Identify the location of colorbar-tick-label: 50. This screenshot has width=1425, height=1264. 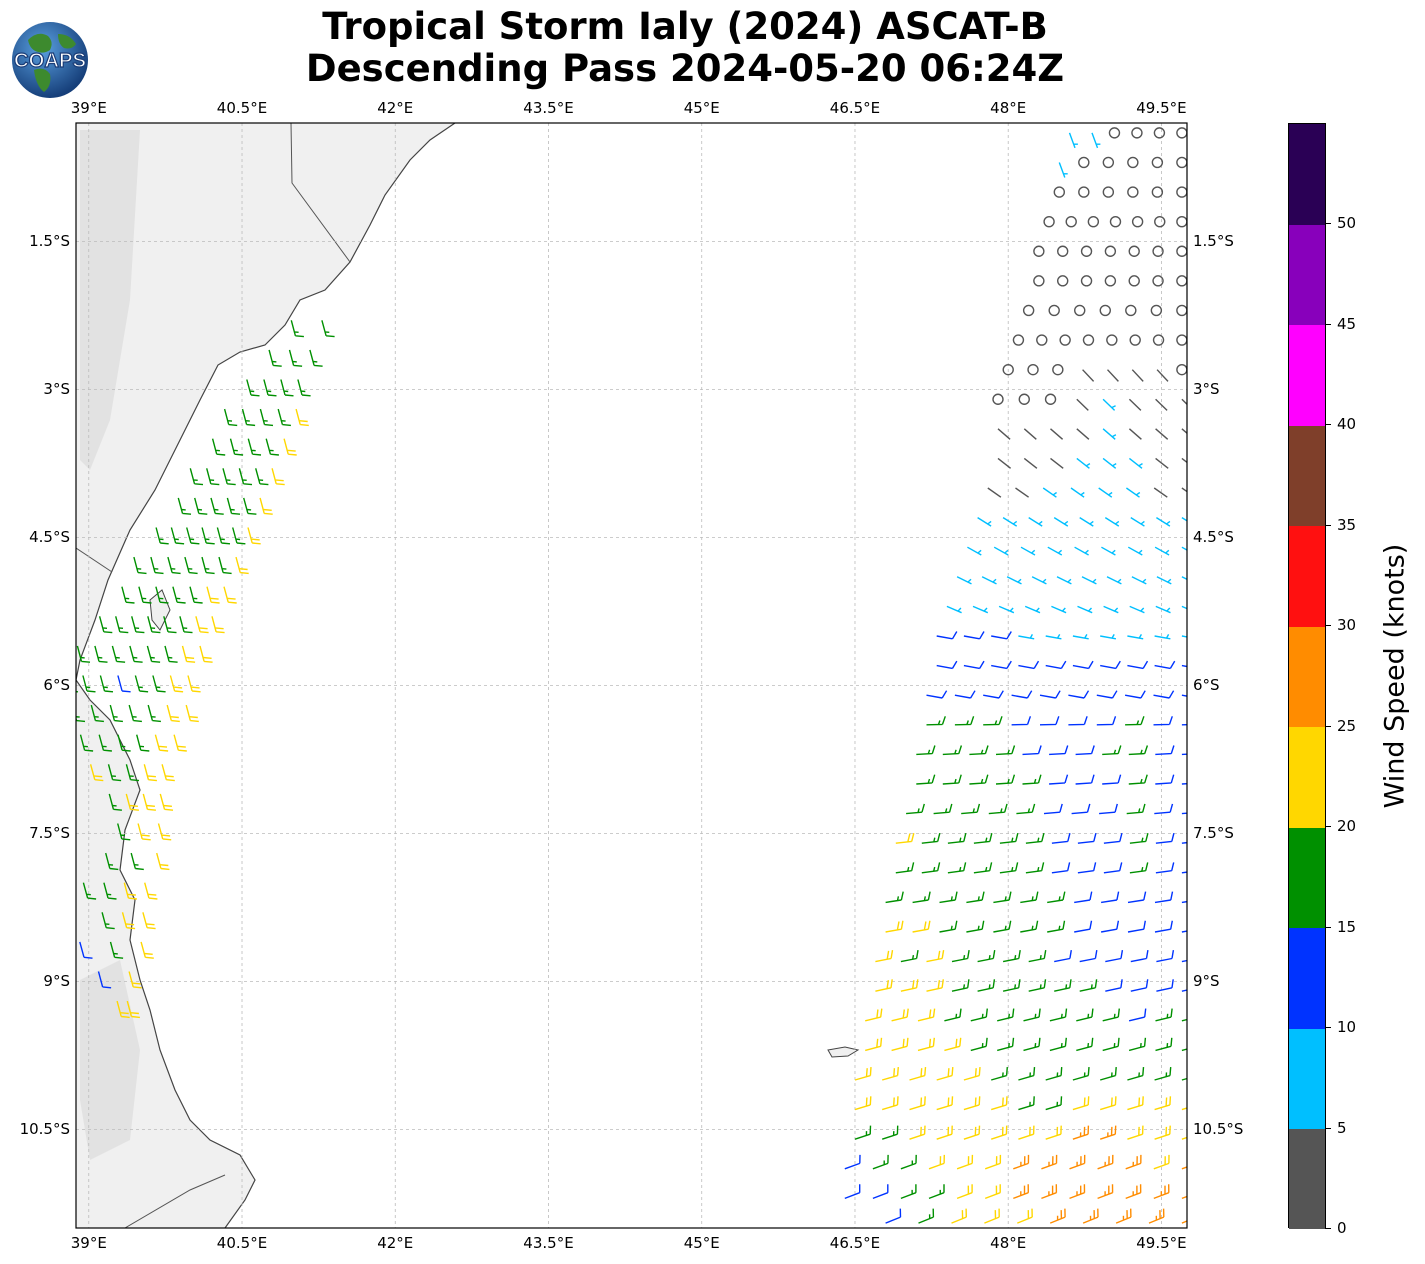
(1347, 223).